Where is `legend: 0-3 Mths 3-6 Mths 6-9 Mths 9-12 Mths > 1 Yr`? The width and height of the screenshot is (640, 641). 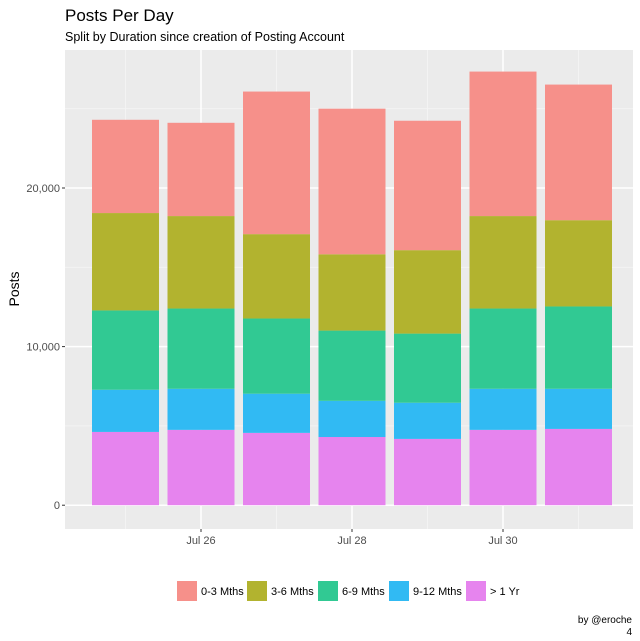
legend: 0-3 Mths 3-6 Mths 6-9 Mths 9-12 Mths > 1 Yr is located at coordinates (348, 591).